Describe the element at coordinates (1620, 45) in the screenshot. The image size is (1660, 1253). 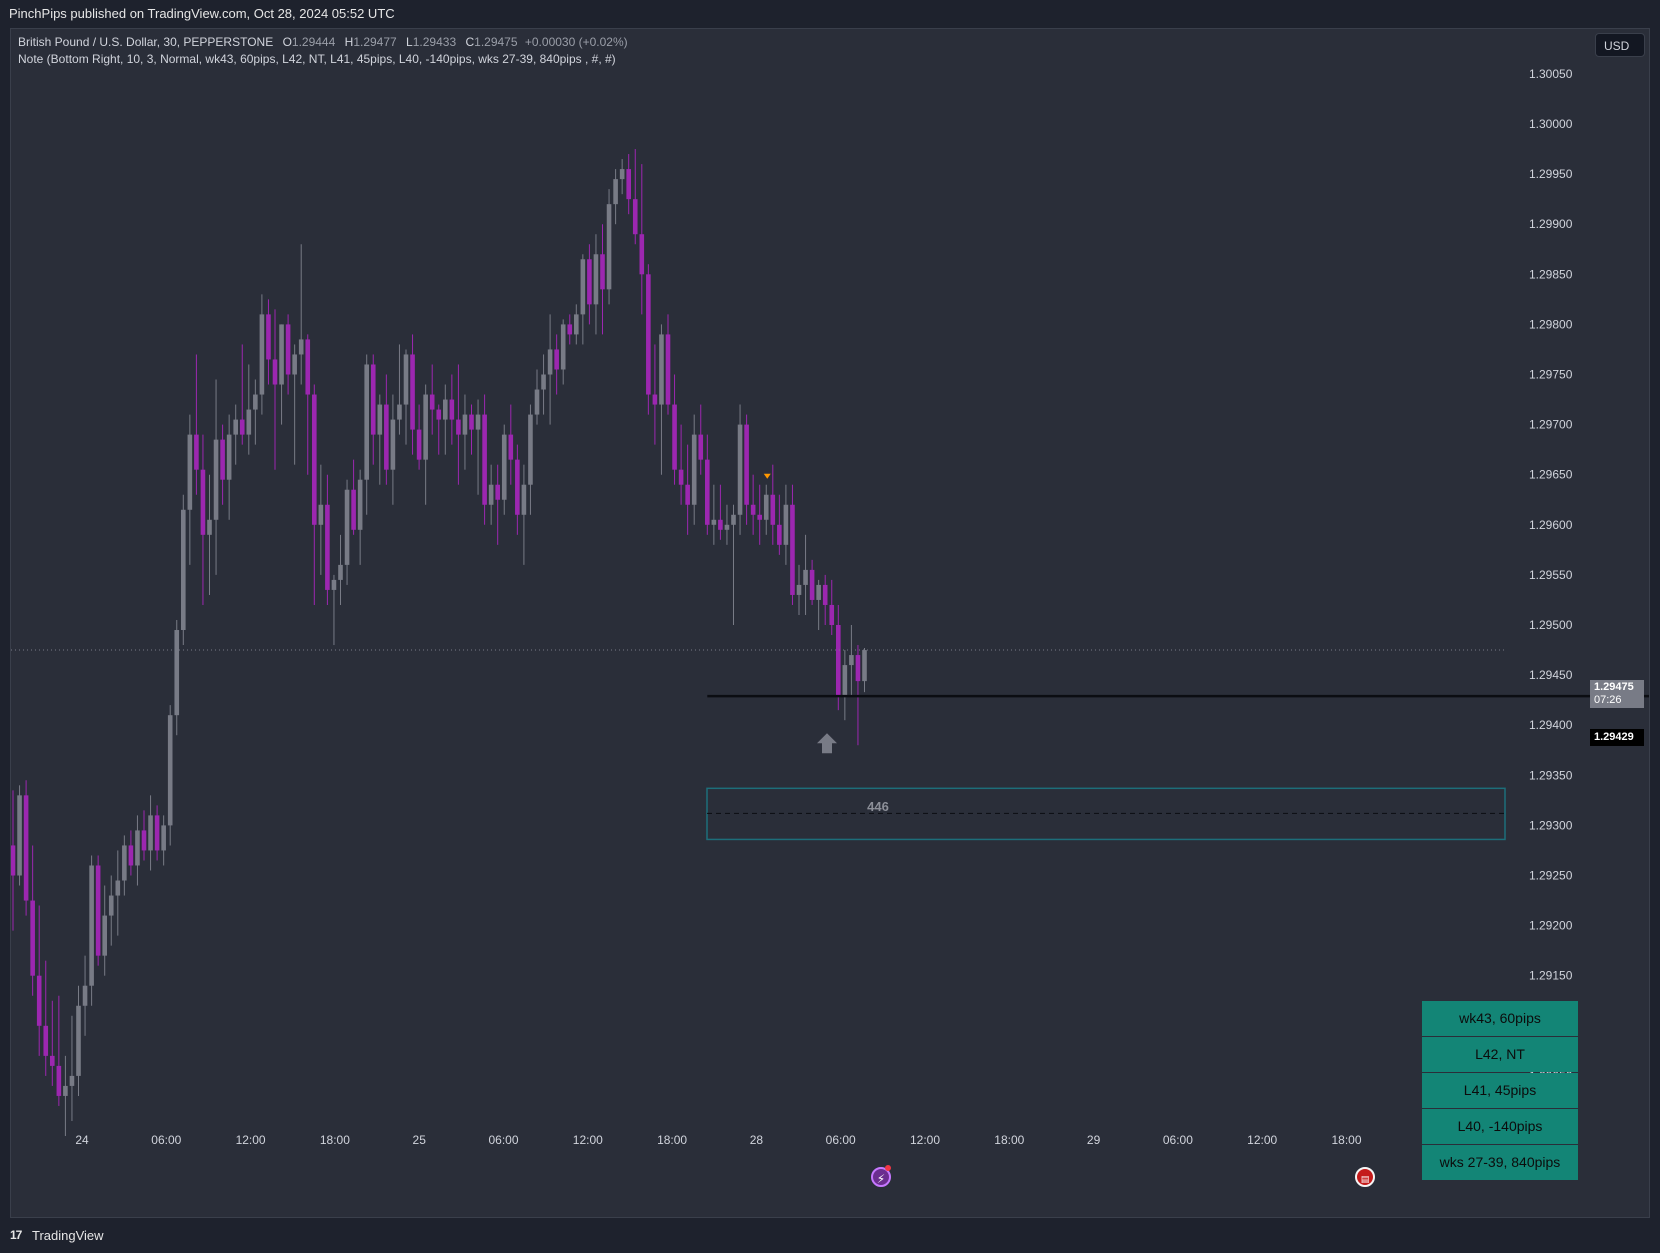
I see `currency-button: USD` at that location.